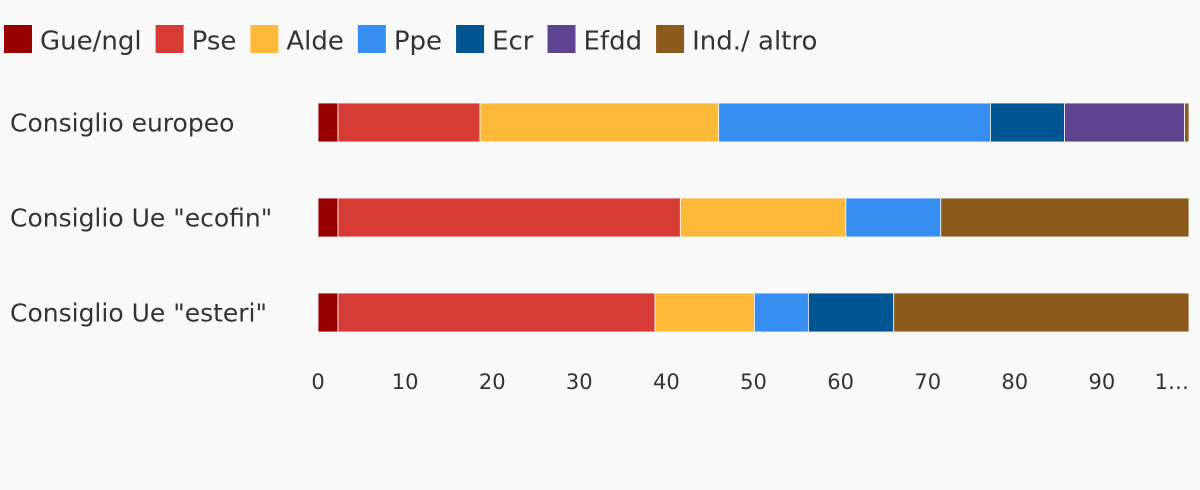  Describe the element at coordinates (754, 42) in the screenshot. I see `legend-label: Ind./ altro` at that location.